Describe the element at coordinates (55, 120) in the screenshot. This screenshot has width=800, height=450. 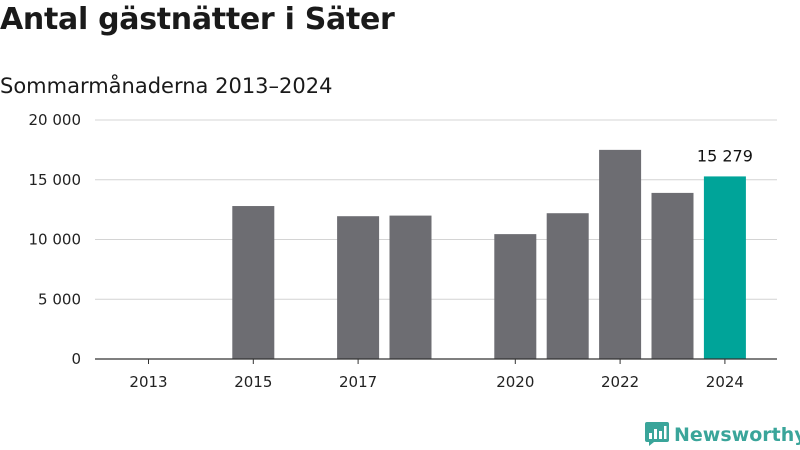
I see `y-tick-label: 20 000` at that location.